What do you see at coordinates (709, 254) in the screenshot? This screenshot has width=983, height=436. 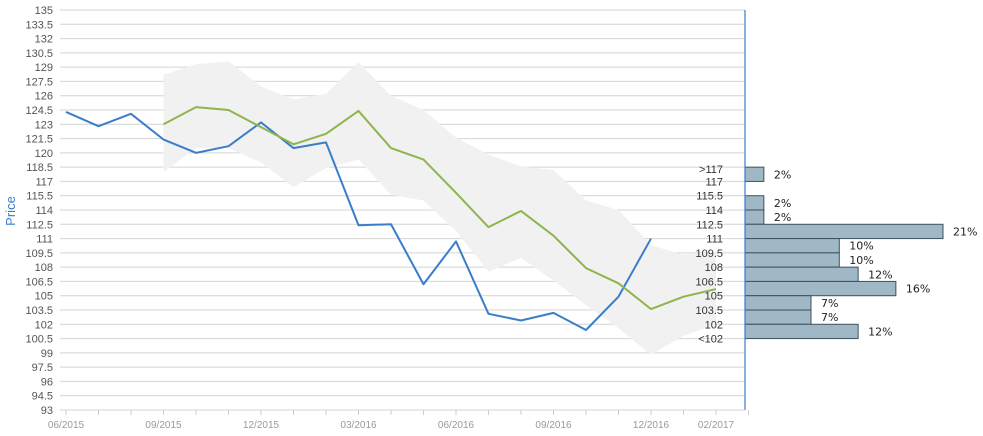 I see `bin-label: 109.5` at bounding box center [709, 254].